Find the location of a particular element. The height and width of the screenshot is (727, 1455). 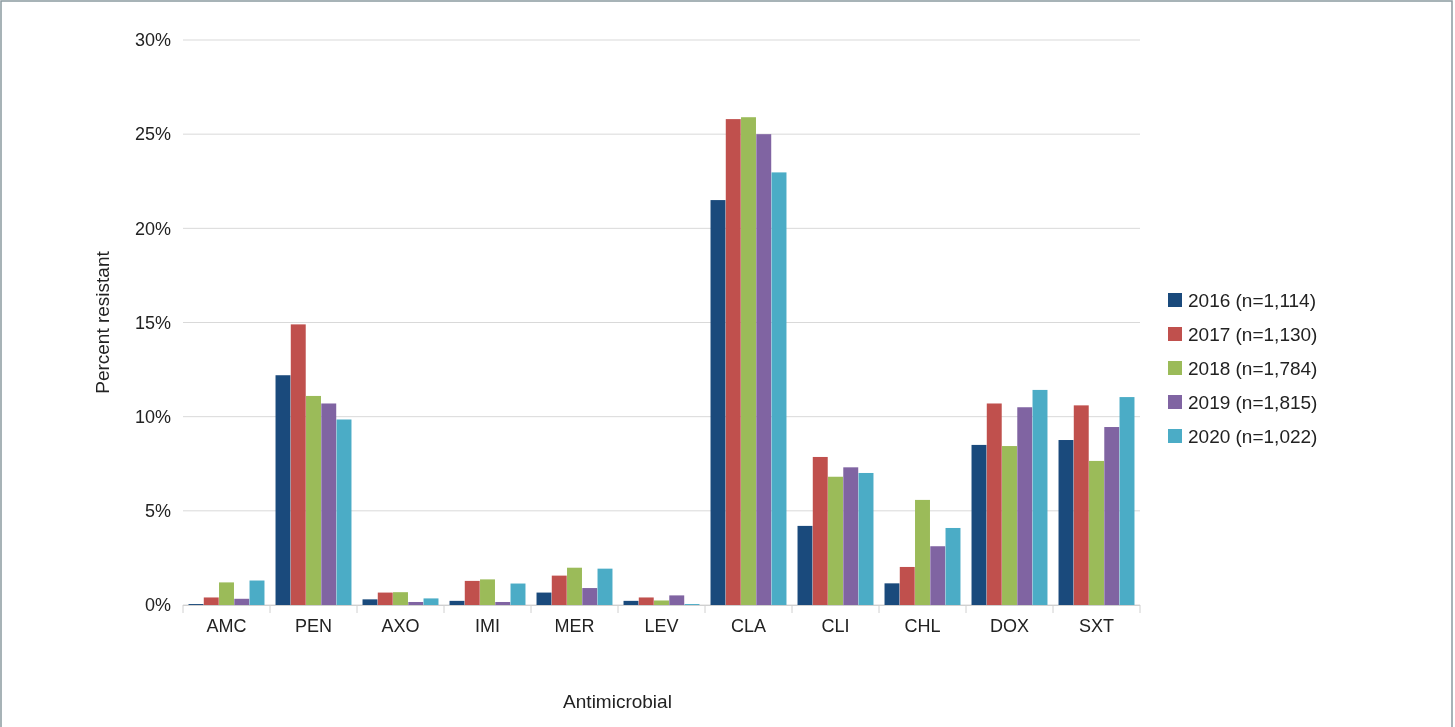

x-tick-label: AXO is located at coordinates (400, 625).